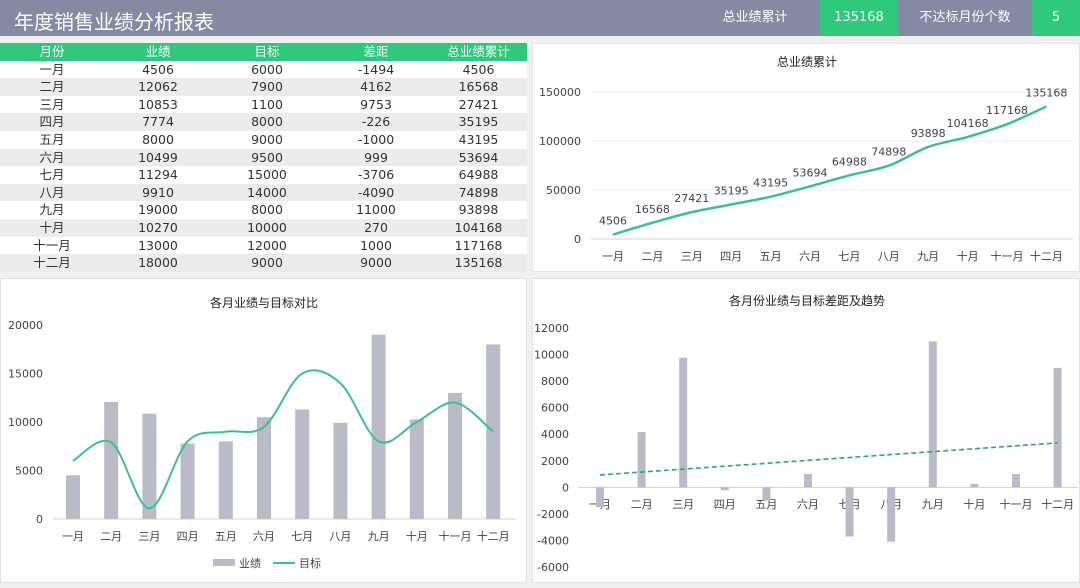 The image size is (1080, 588). I want to click on table-cell: 10000, so click(267, 227).